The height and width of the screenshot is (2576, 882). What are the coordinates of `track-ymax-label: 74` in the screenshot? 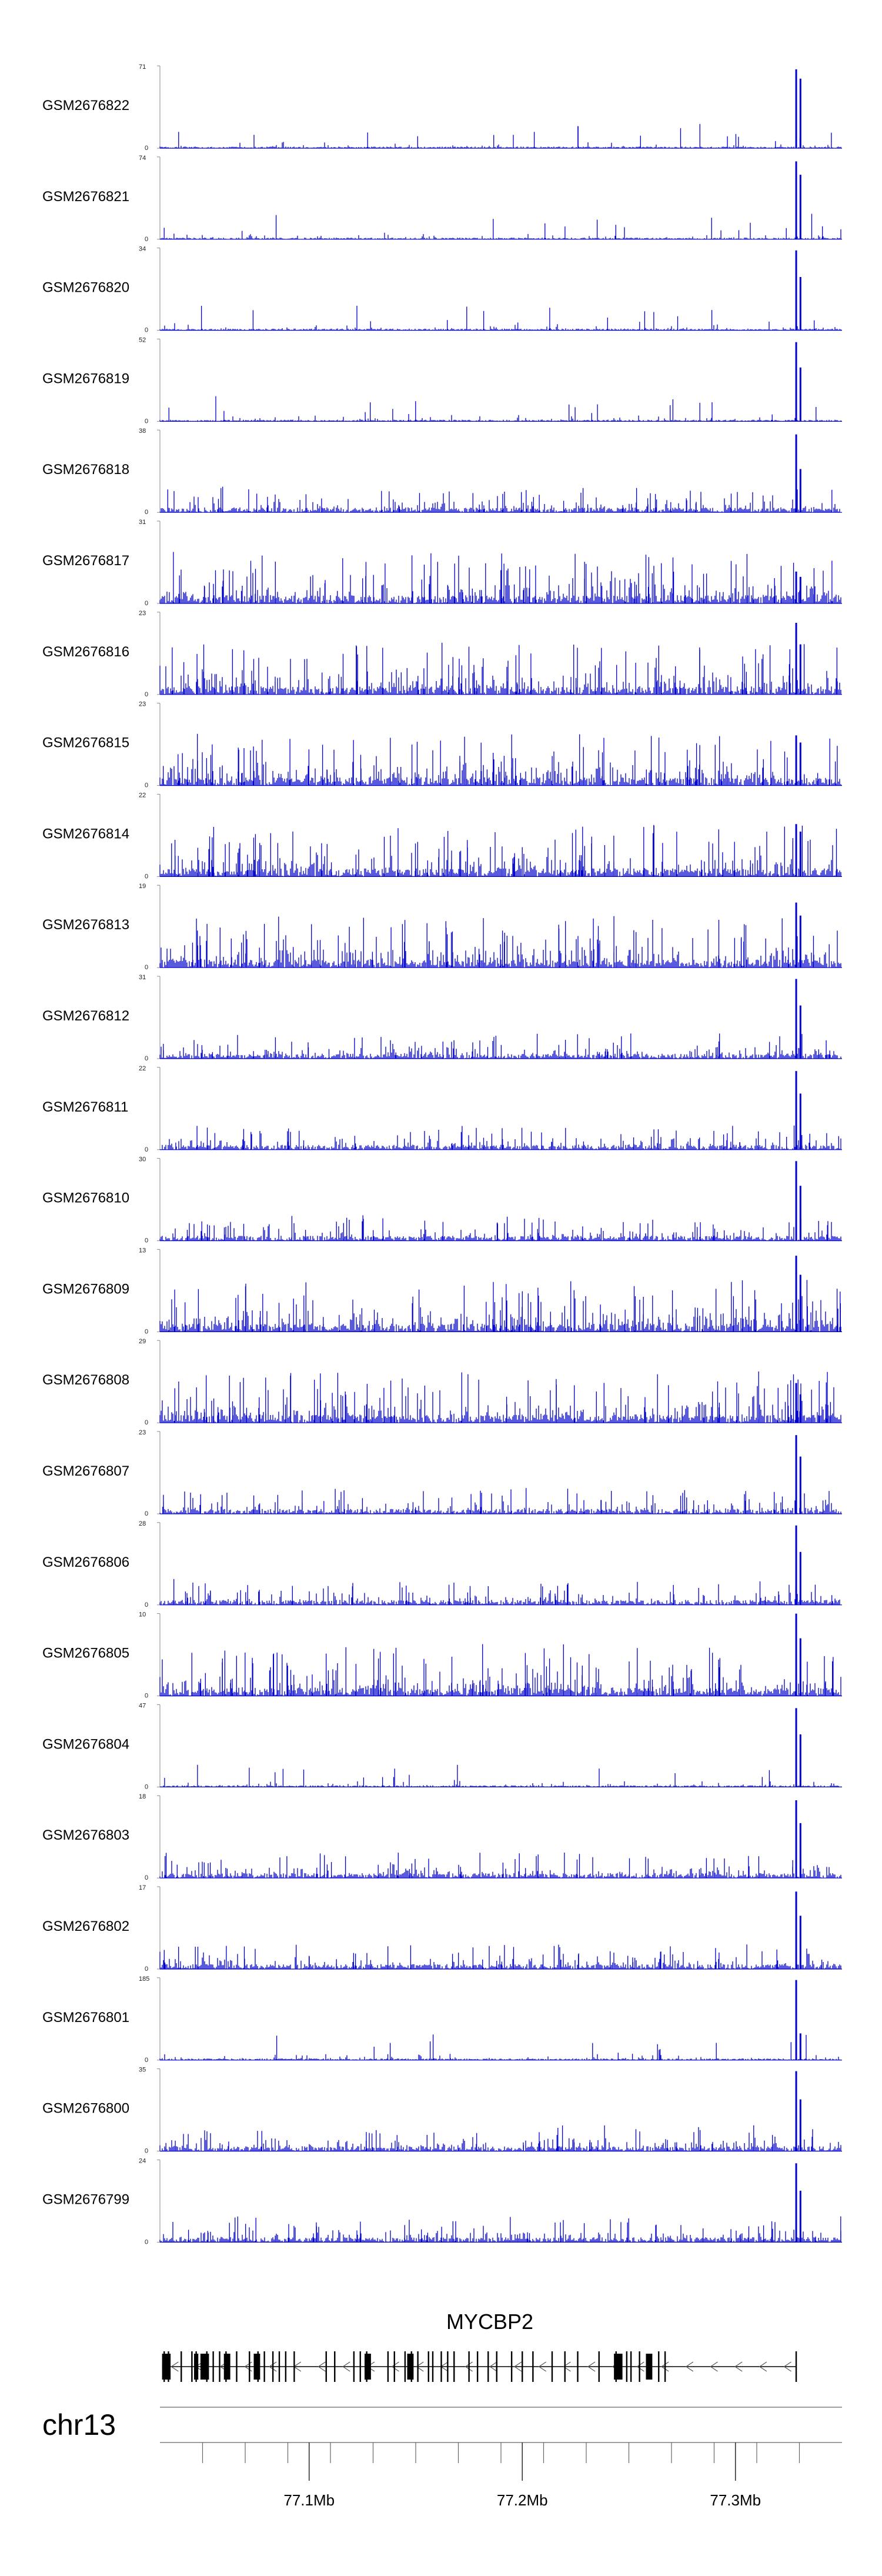 It's located at (142, 158).